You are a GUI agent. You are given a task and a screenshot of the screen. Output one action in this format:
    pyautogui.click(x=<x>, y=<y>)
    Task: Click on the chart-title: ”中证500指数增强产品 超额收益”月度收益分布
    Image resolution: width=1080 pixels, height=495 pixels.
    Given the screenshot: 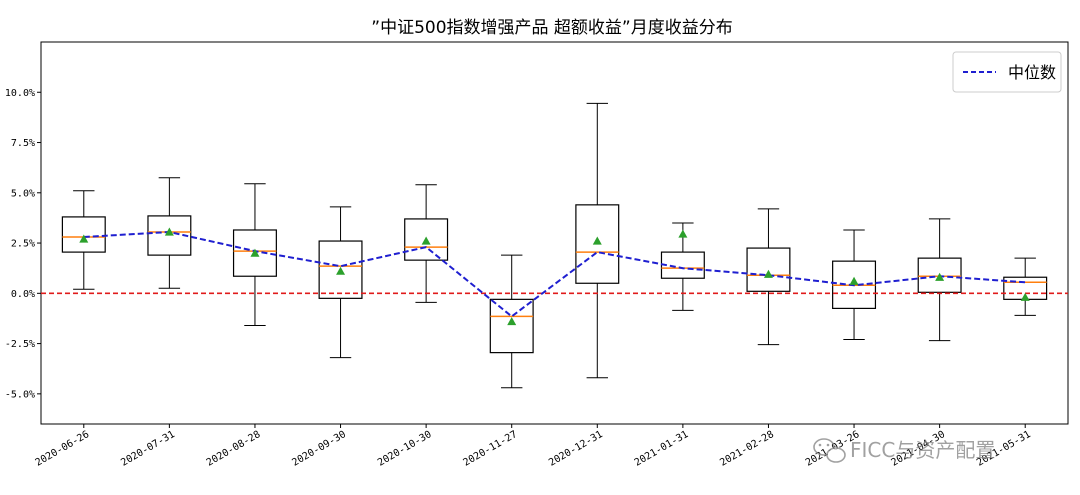 What is the action you would take?
    pyautogui.click(x=551, y=28)
    